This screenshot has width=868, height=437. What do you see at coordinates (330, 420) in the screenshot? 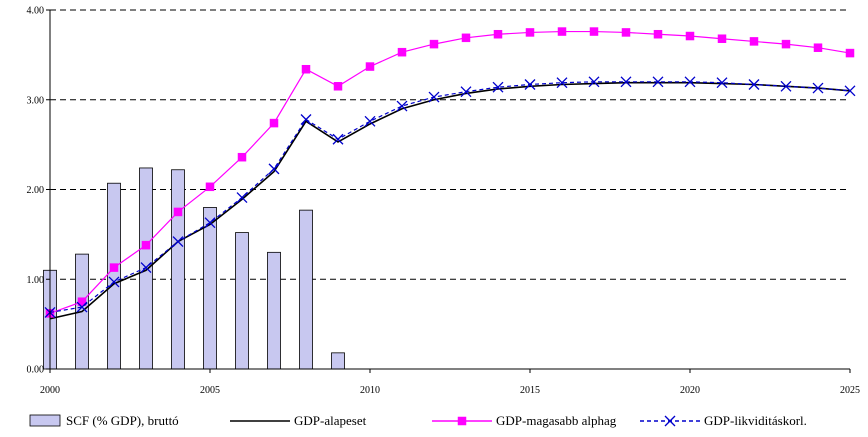
I see `legend-label: GDP-alapeset` at bounding box center [330, 420].